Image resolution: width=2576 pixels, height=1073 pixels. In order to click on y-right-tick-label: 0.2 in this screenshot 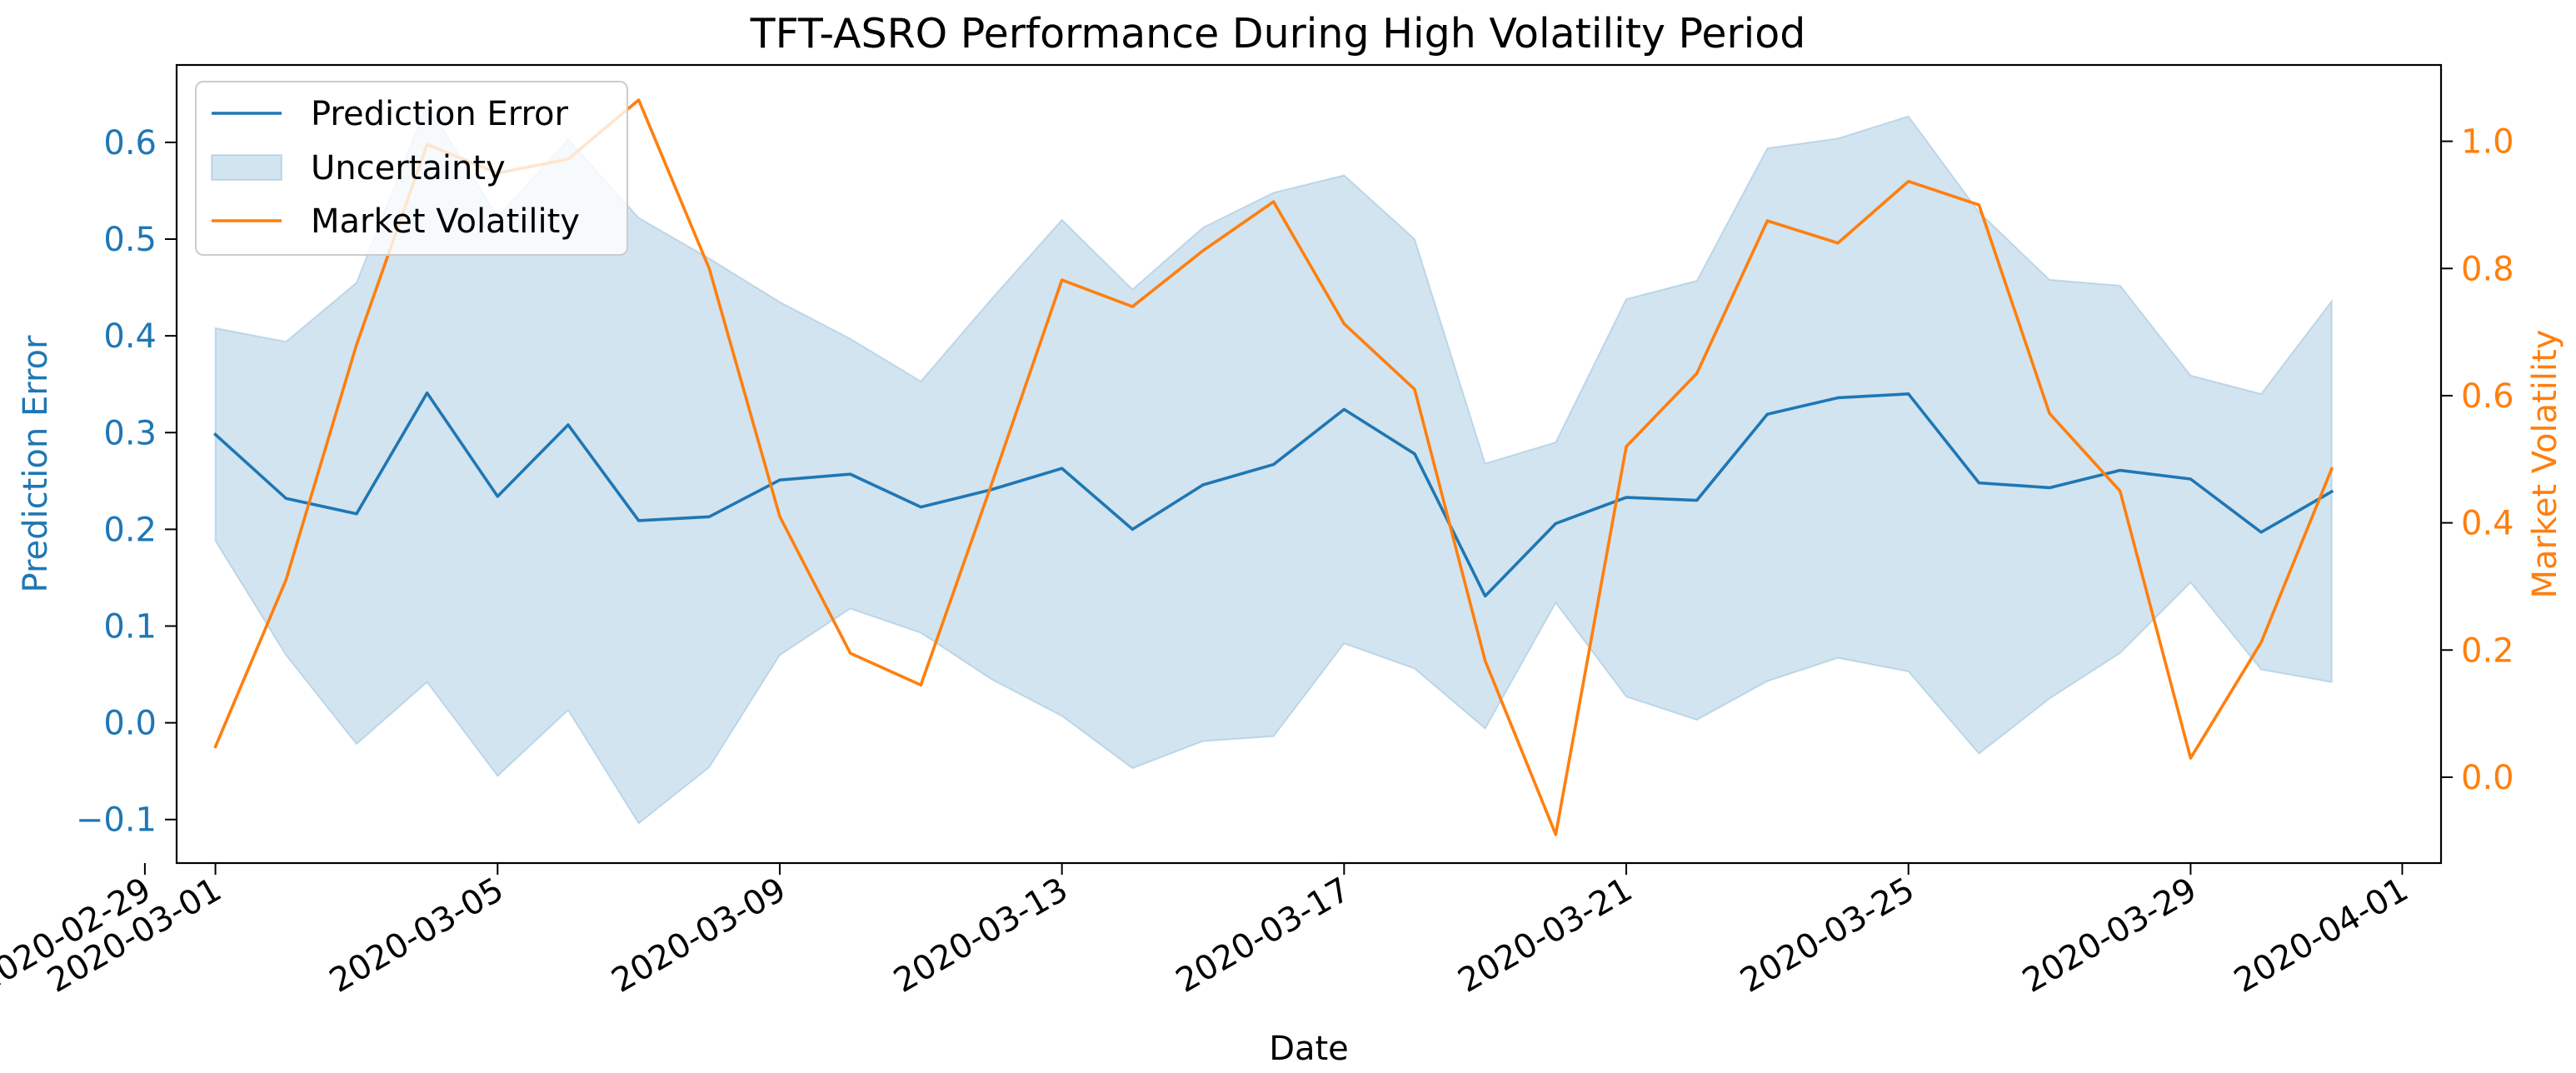, I will do `click(2487, 650)`.